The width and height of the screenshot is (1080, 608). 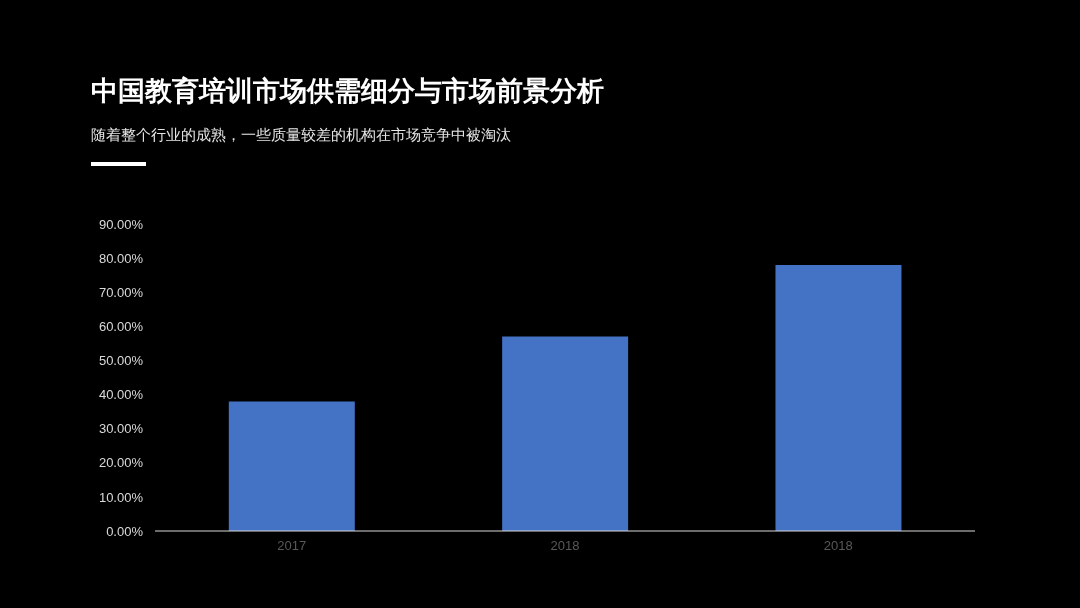 I want to click on chart-title: 中国教育培训市场供需细分与市场前景分析, so click(x=347, y=91).